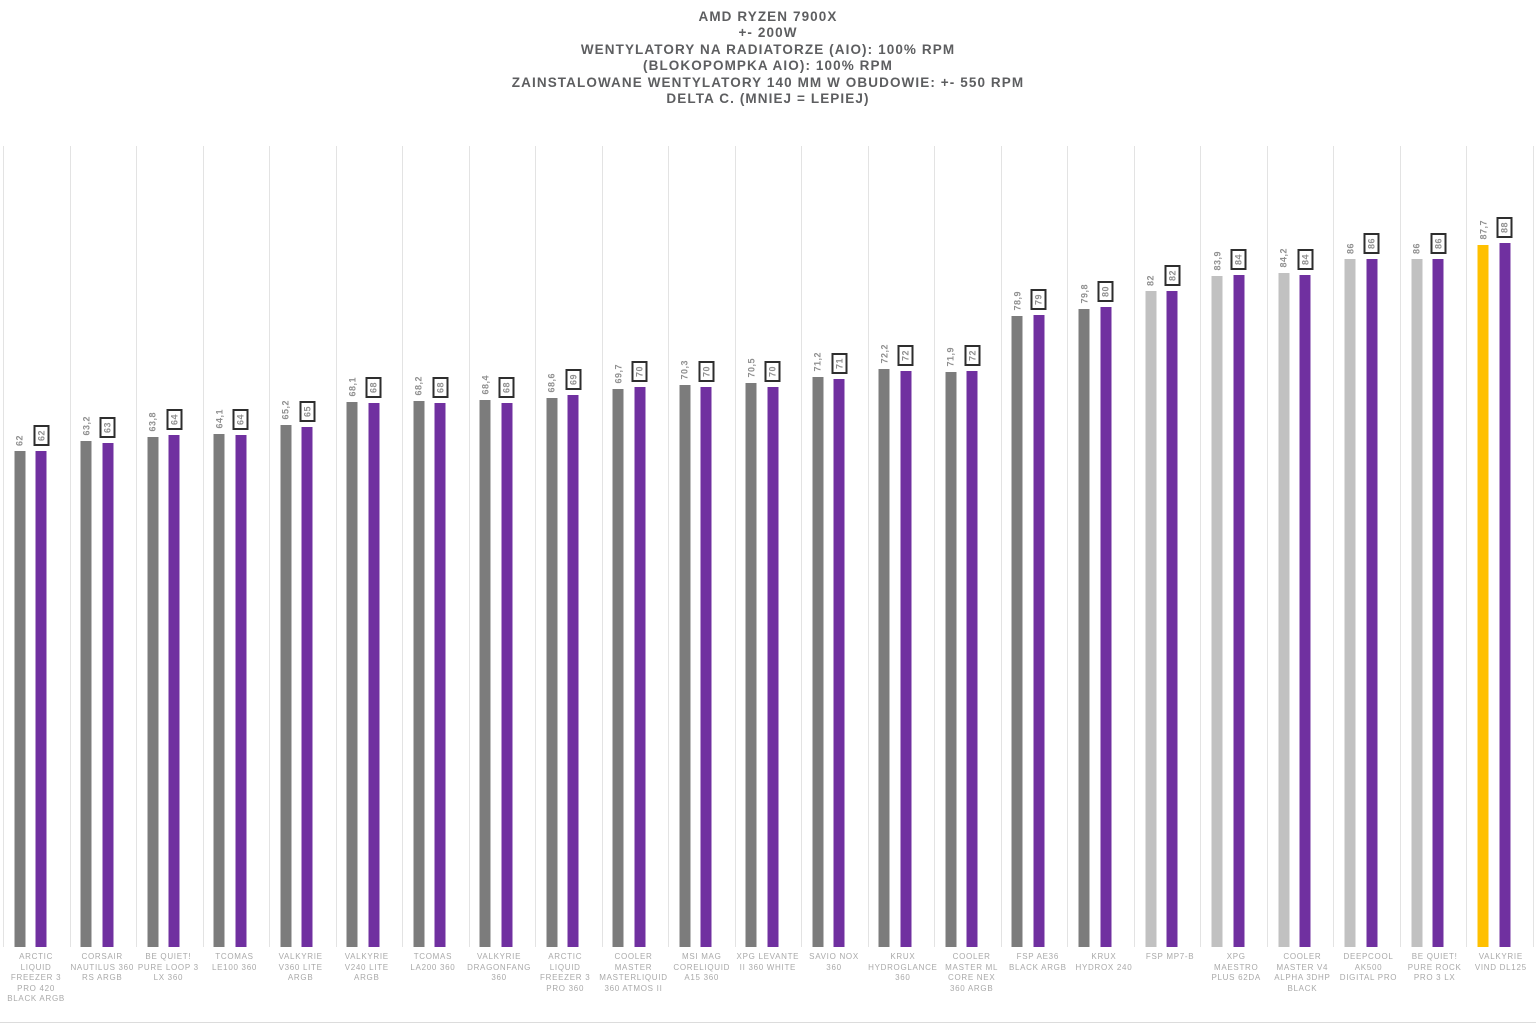 This screenshot has width=1536, height=1030. I want to click on bar-value-label: 63, so click(107, 427).